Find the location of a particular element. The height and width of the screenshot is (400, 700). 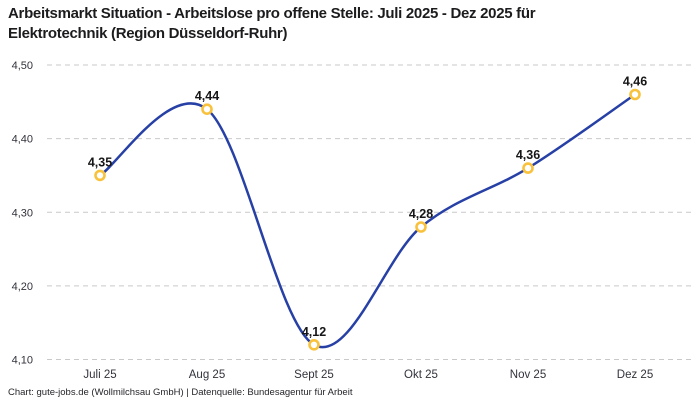

y-tick-label: 4,10 is located at coordinates (22, 361).